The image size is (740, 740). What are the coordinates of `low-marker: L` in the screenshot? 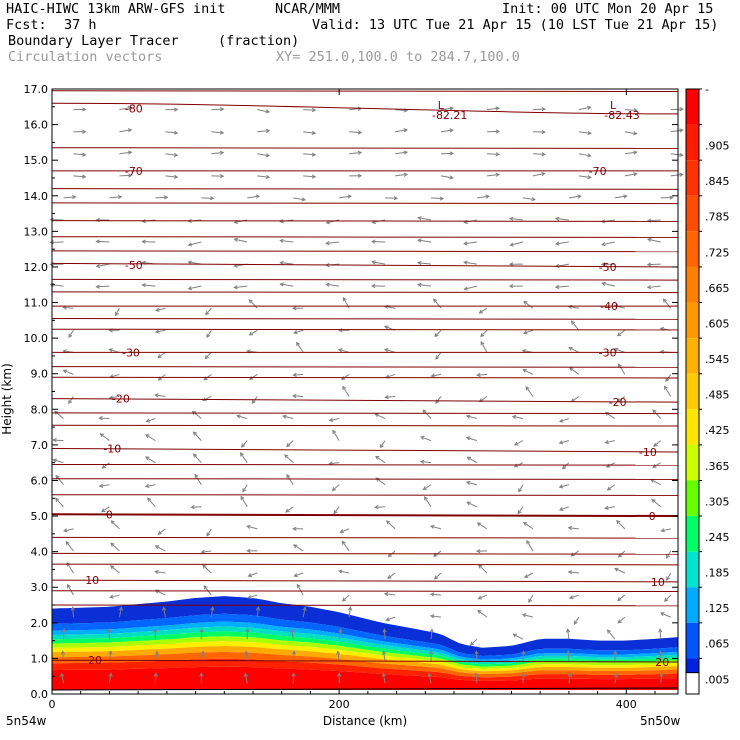 It's located at (613, 105).